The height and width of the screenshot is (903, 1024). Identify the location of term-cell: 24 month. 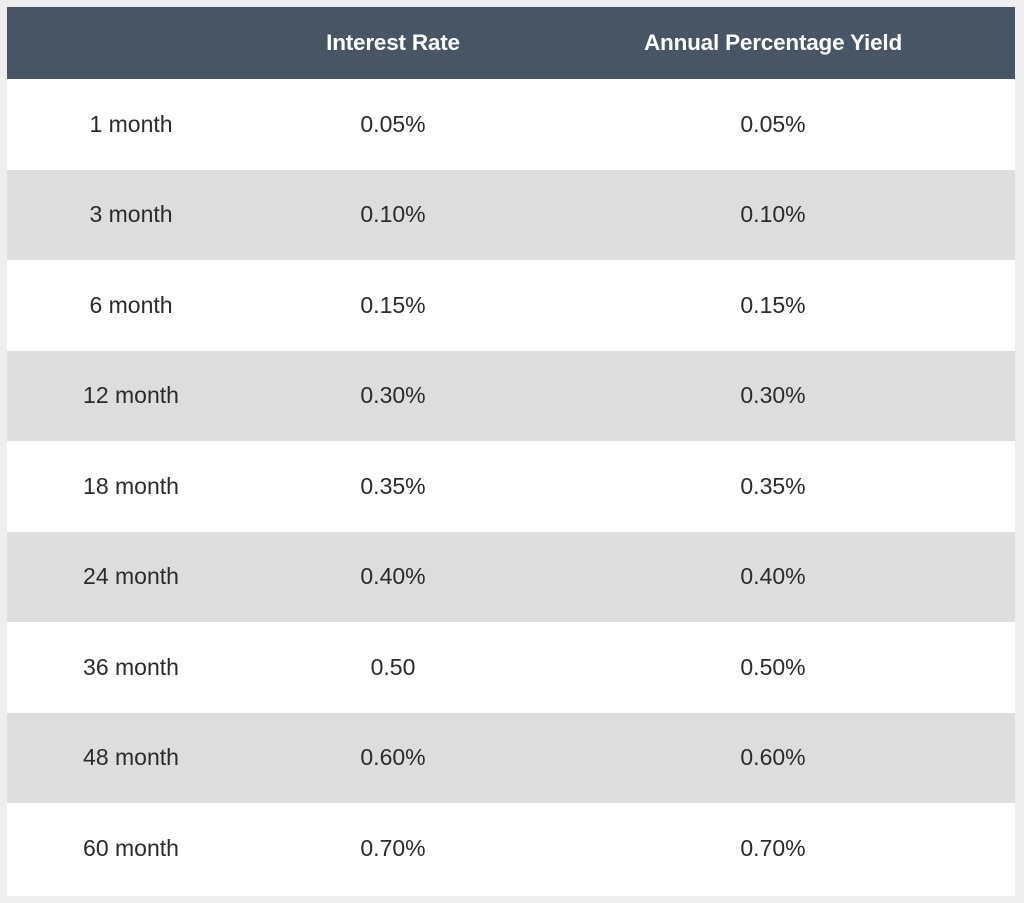
(131, 576).